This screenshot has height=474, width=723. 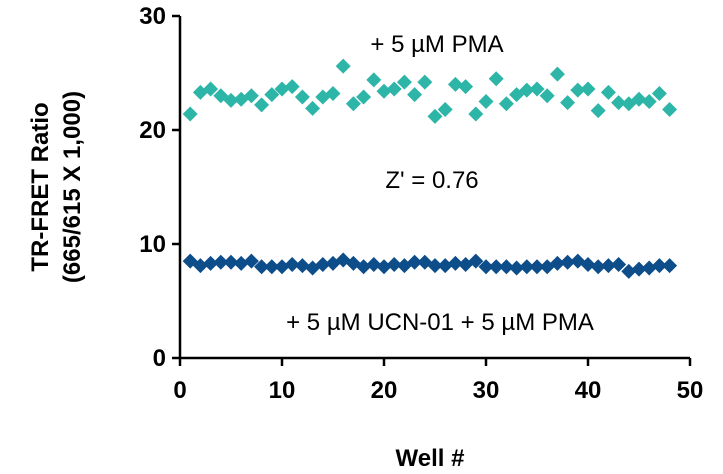 What do you see at coordinates (588, 390) in the screenshot?
I see `x-tick-label: 40` at bounding box center [588, 390].